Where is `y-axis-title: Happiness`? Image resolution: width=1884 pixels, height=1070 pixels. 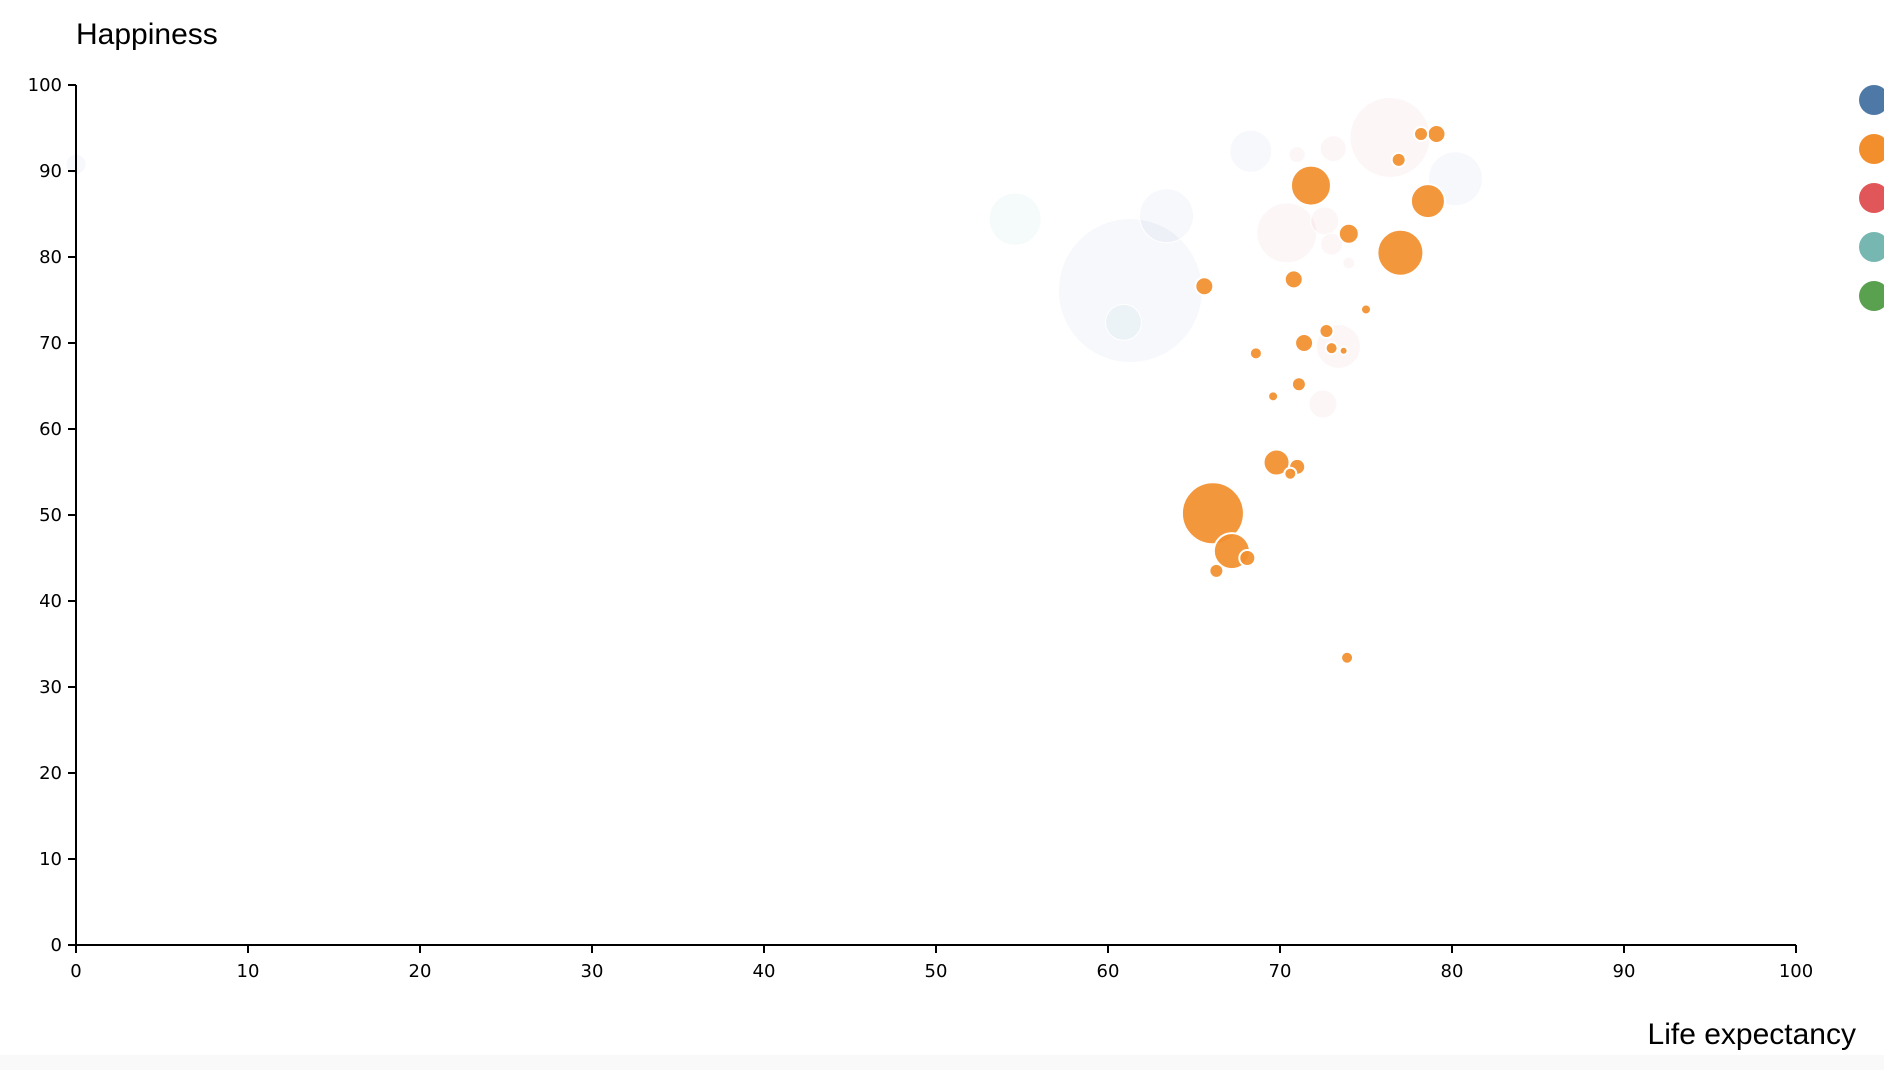 y-axis-title: Happiness is located at coordinates (147, 34).